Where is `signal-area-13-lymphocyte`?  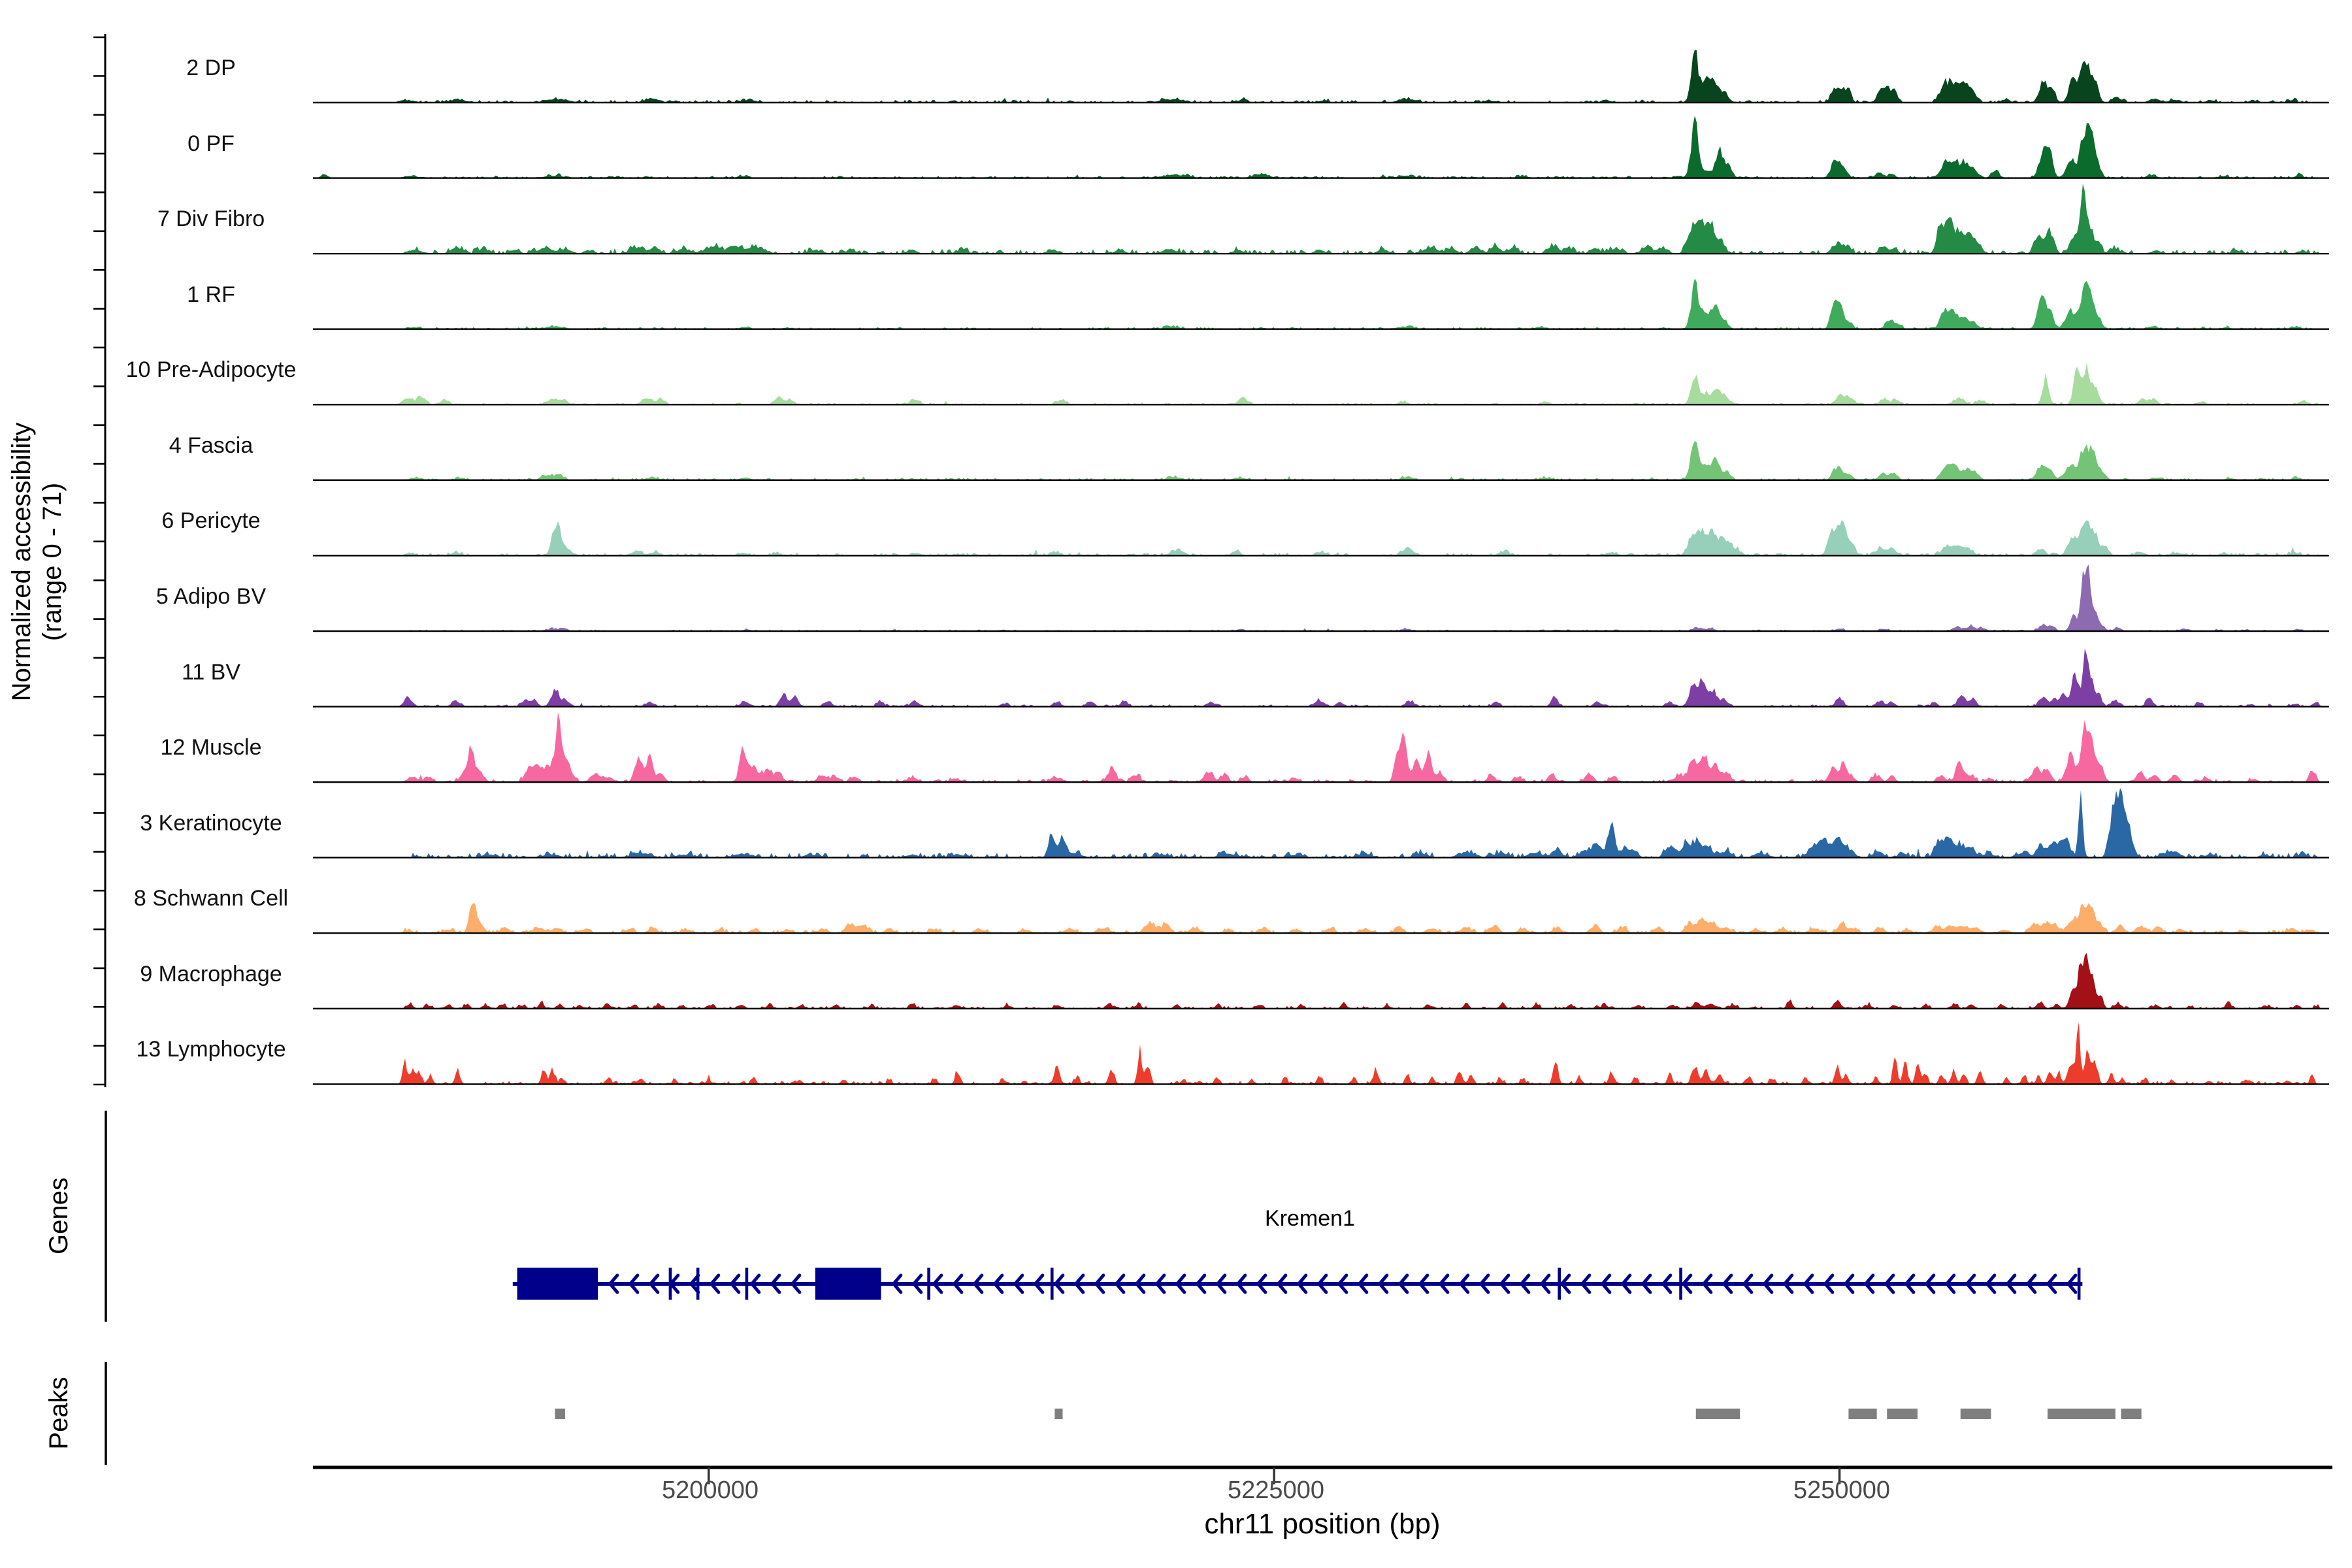 signal-area-13-lymphocyte is located at coordinates (1321, 1053).